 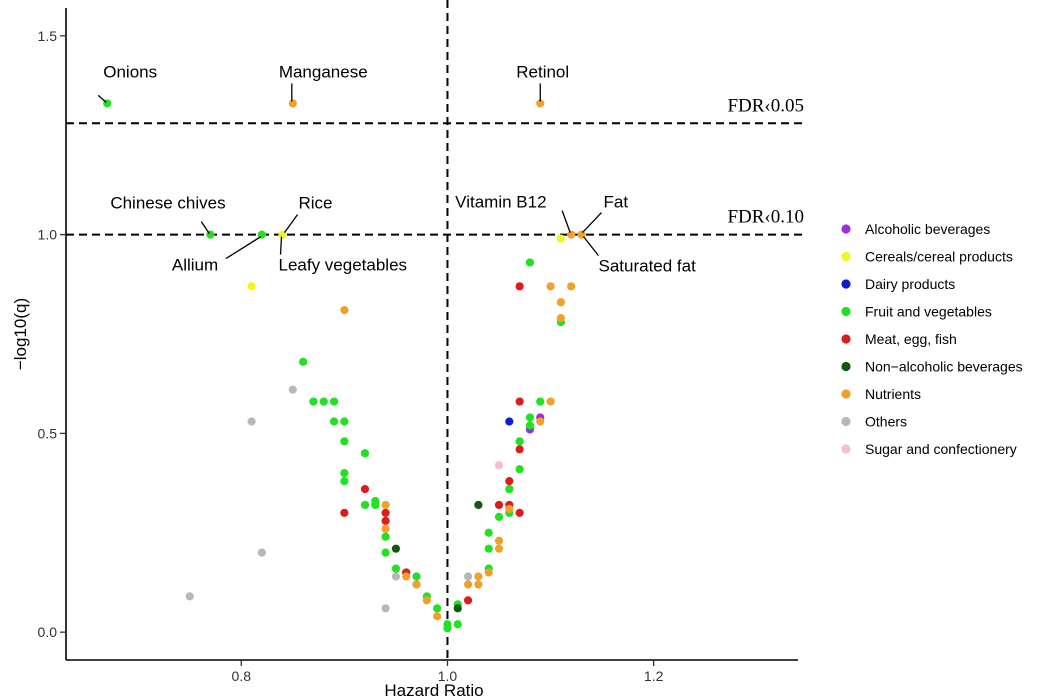 I want to click on y-tick-label: 1.5, so click(x=48, y=36).